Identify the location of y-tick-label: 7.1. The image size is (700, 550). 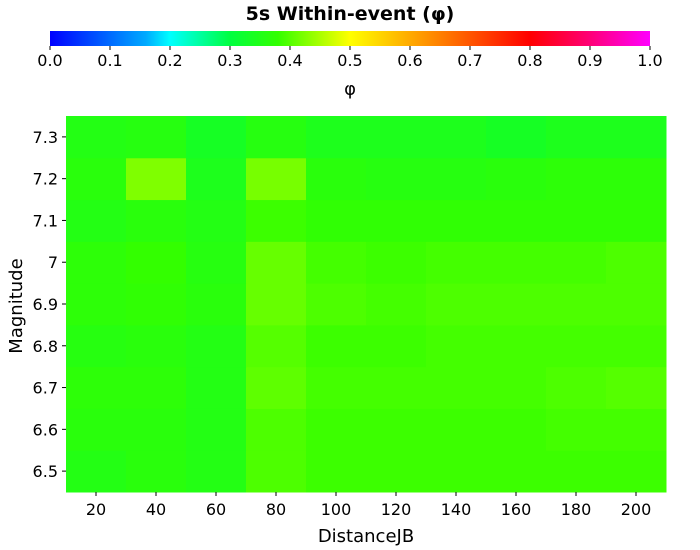
(45, 220).